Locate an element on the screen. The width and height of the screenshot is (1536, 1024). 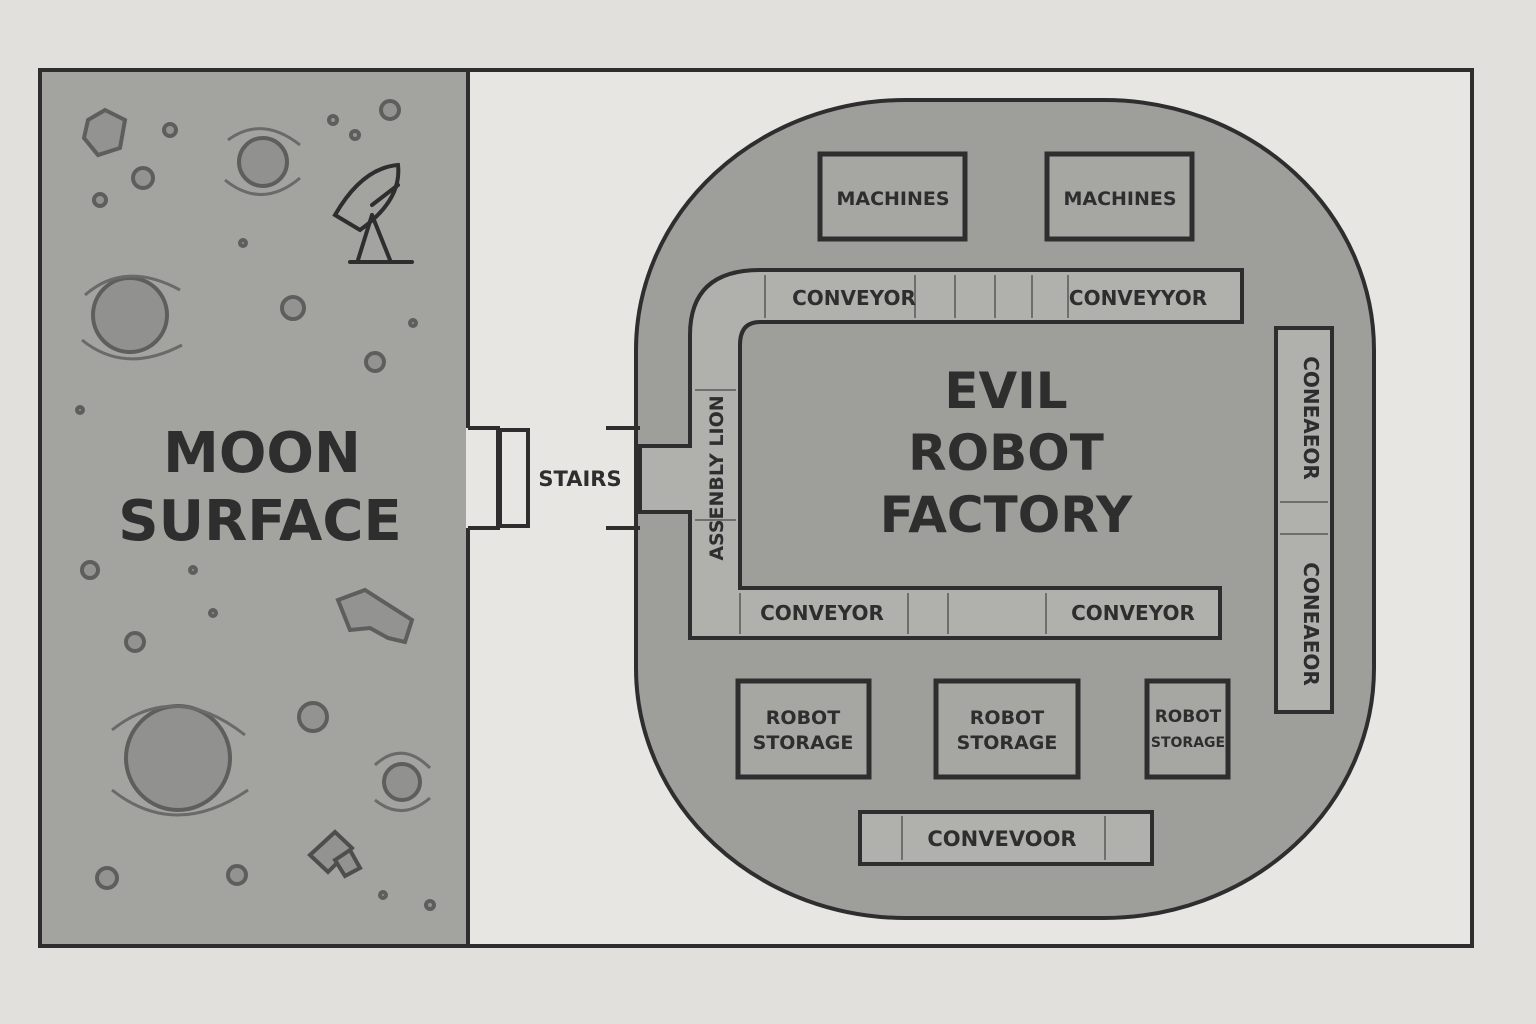
factory-title-line3: FACTORY is located at coordinates (1006, 515).